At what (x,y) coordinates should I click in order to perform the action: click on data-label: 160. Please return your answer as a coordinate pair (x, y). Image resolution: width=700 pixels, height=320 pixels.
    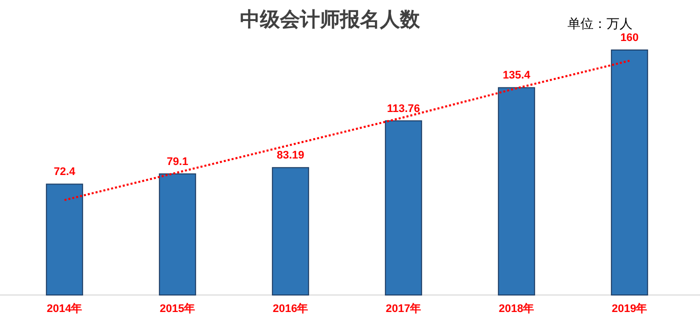
    Looking at the image, I should click on (629, 38).